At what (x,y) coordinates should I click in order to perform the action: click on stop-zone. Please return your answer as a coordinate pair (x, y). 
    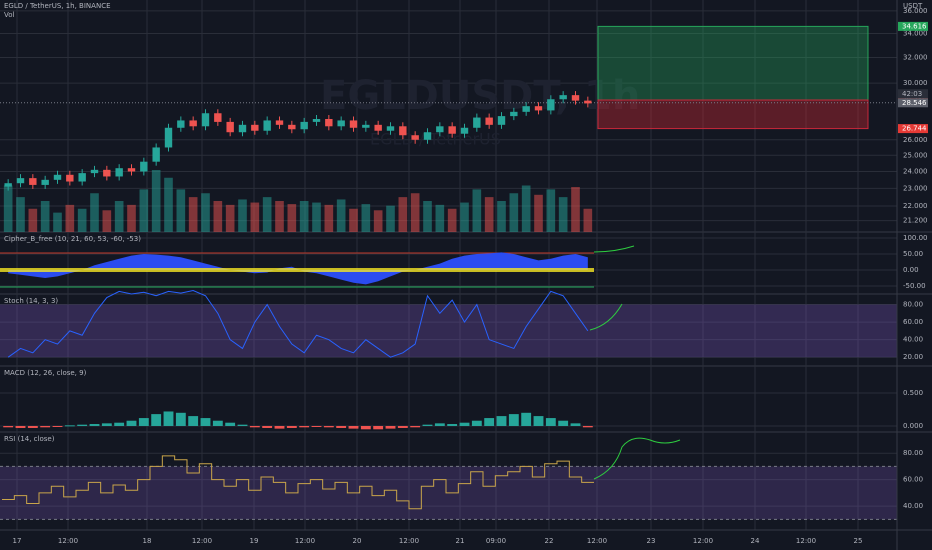
    Looking at the image, I should click on (733, 114).